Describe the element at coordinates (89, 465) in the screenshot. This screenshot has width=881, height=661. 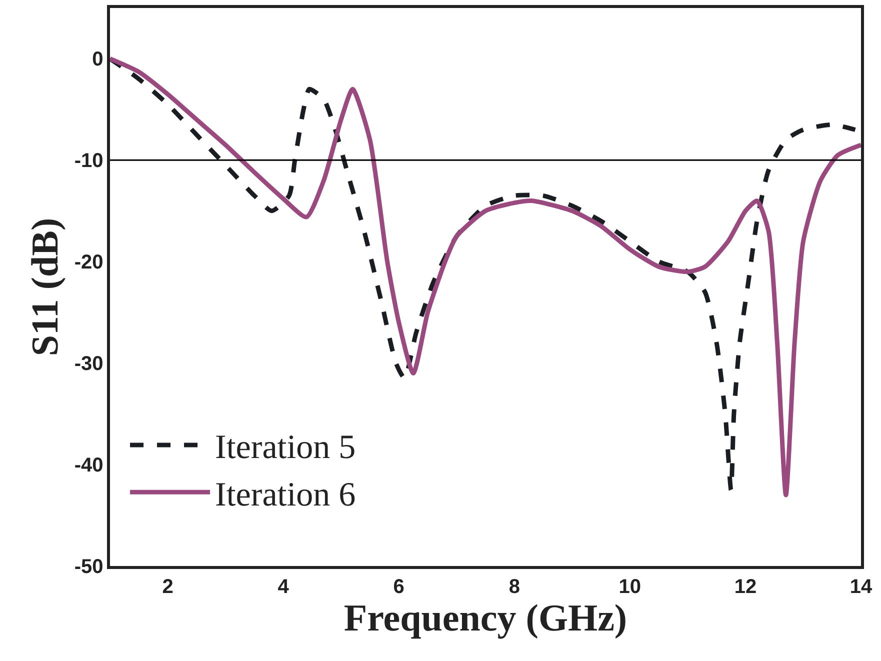
I see `y-tick-label: -40` at that location.